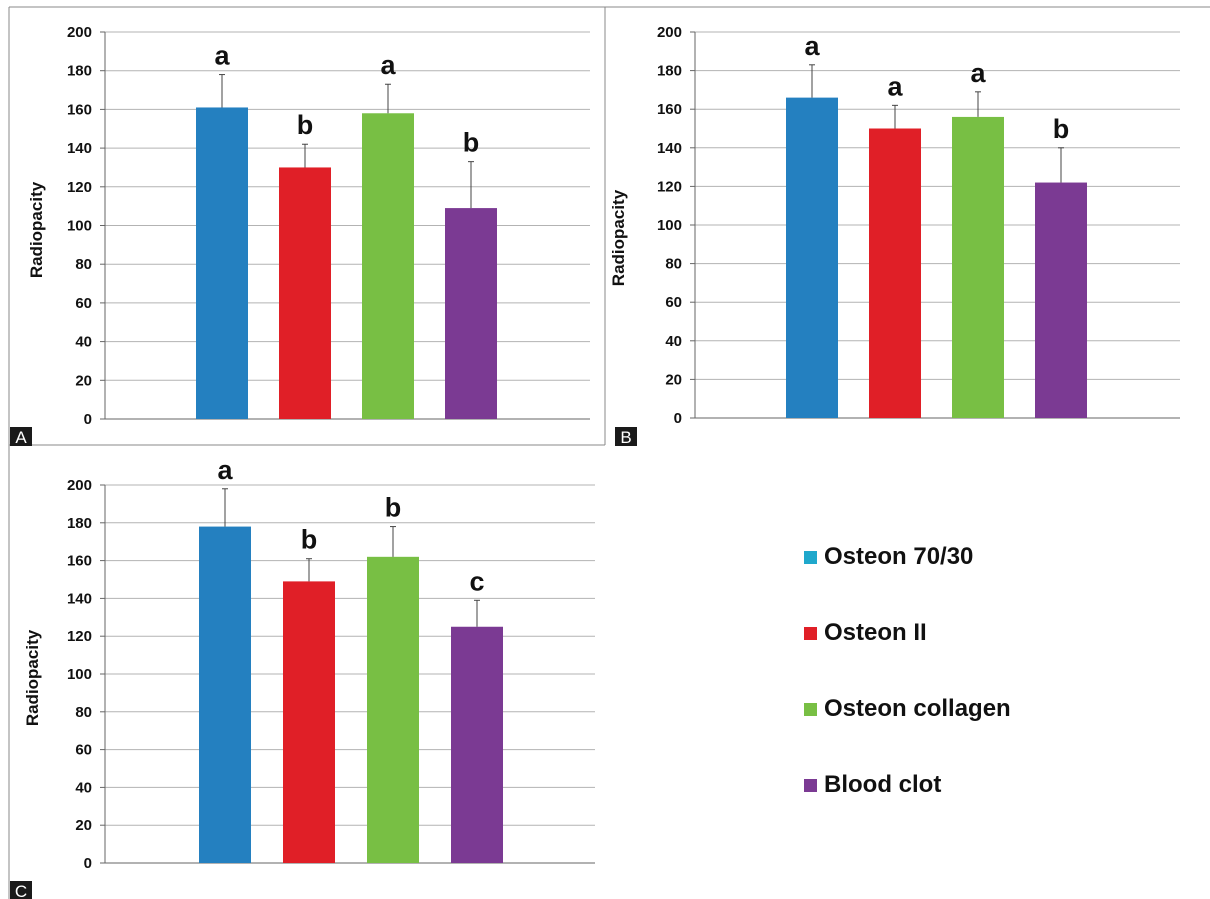 The width and height of the screenshot is (1210, 899). Describe the element at coordinates (476, 581) in the screenshot. I see `significance-label-blood-clot: c` at that location.